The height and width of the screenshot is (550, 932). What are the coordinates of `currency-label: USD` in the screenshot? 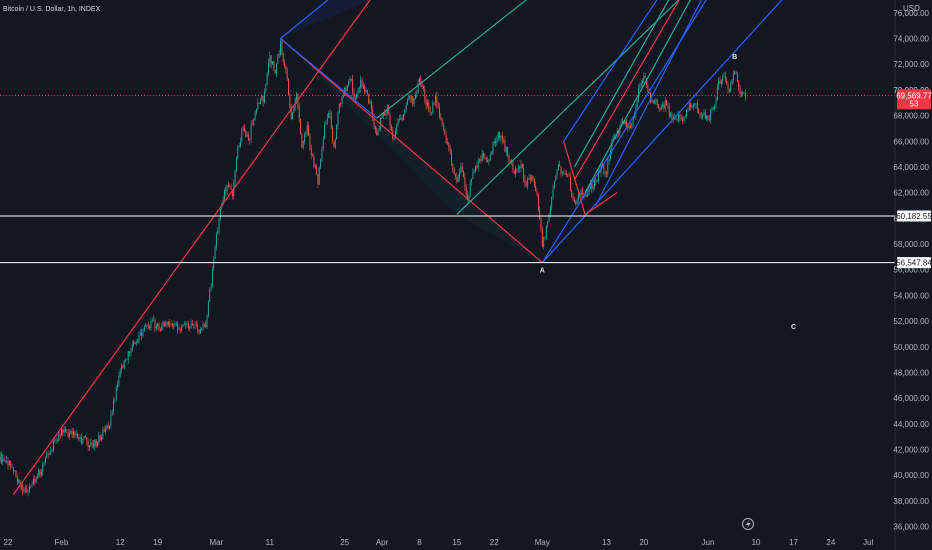 It's located at (911, 8).